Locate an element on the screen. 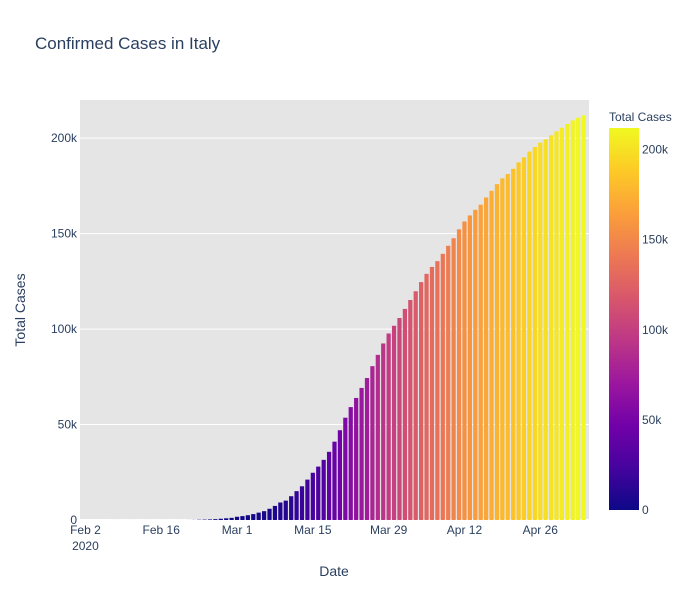 Image resolution: width=700 pixels, height=600 pixels. colorbar-tick-label: 100k is located at coordinates (655, 330).